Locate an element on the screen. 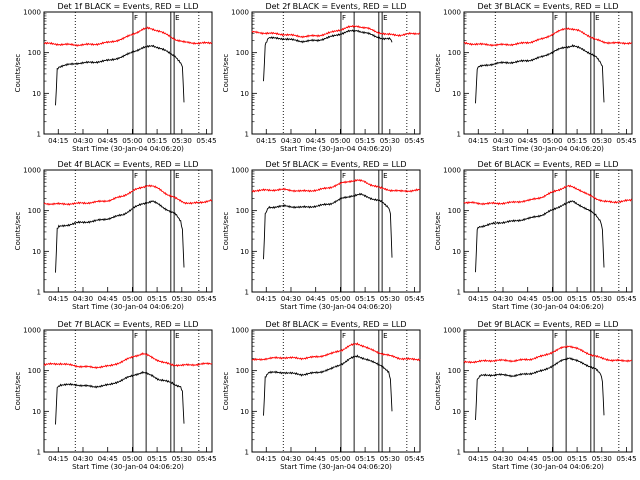 Image resolution: width=640 pixels, height=480 pixels. panel-title: Det 7f BLACK = Events, RED = LLD is located at coordinates (127, 324).